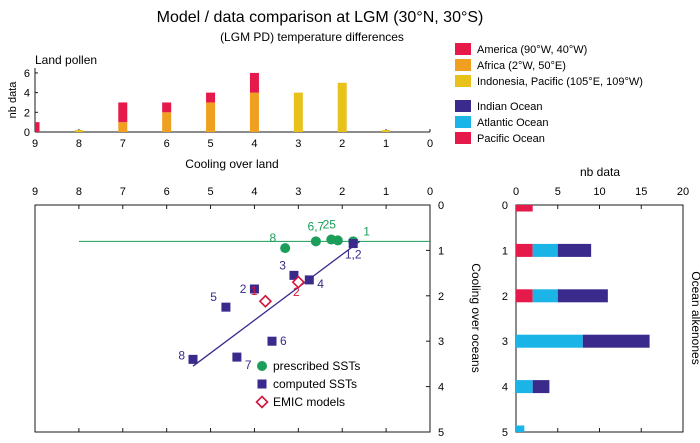 This screenshot has width=700, height=443. Describe the element at coordinates (66, 60) in the screenshot. I see `panel-title: Land pollen` at that location.